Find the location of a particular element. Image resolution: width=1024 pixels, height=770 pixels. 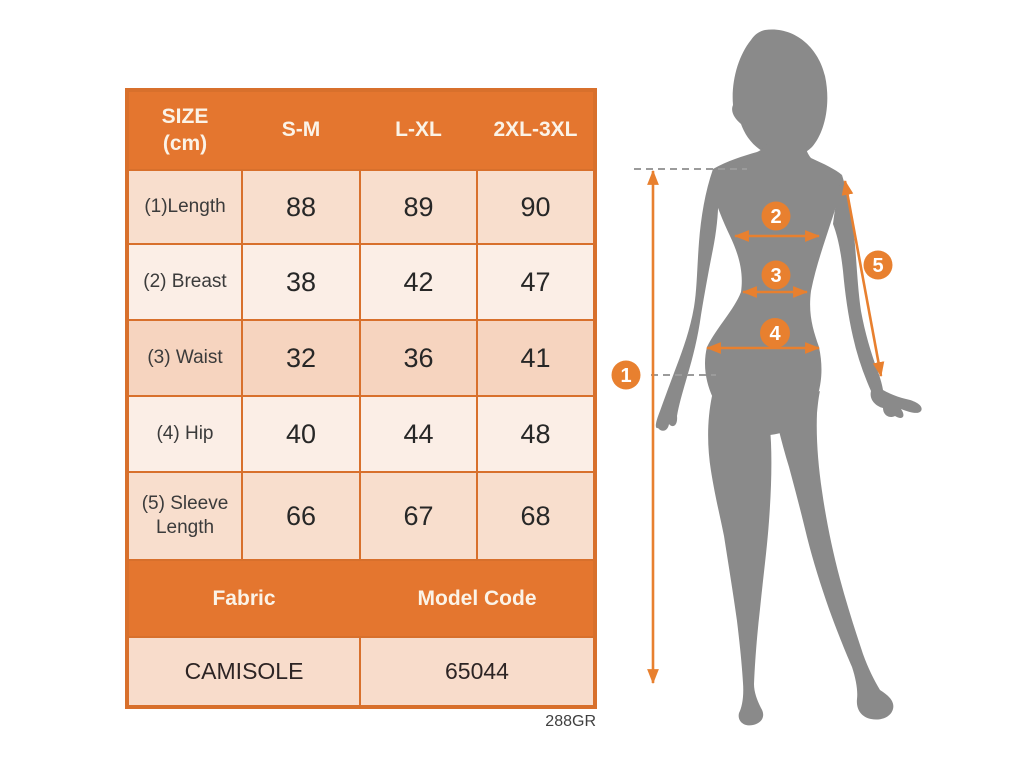

row-label-breast: (2) Breast is located at coordinates (184, 282).